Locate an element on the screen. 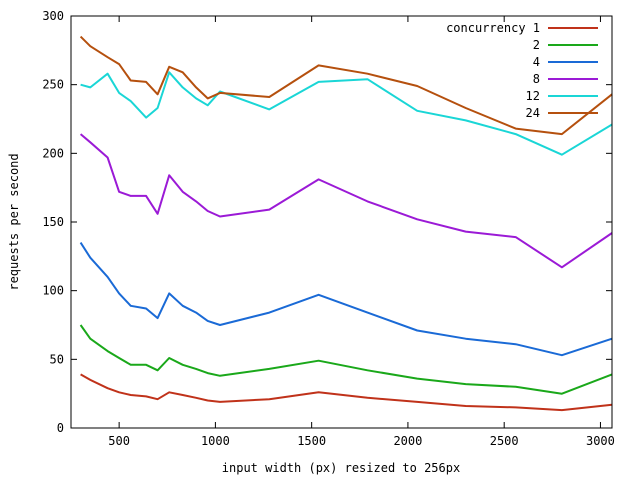 The width and height of the screenshot is (640, 480). legend-label-4: 12 is located at coordinates (533, 96).